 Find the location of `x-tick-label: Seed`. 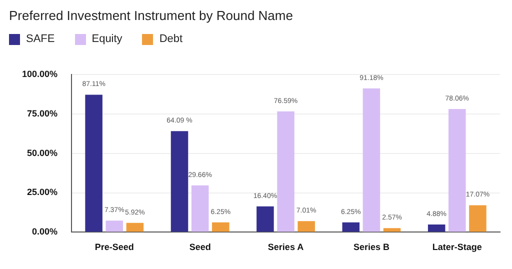

x-tick-label: Seed is located at coordinates (200, 247).